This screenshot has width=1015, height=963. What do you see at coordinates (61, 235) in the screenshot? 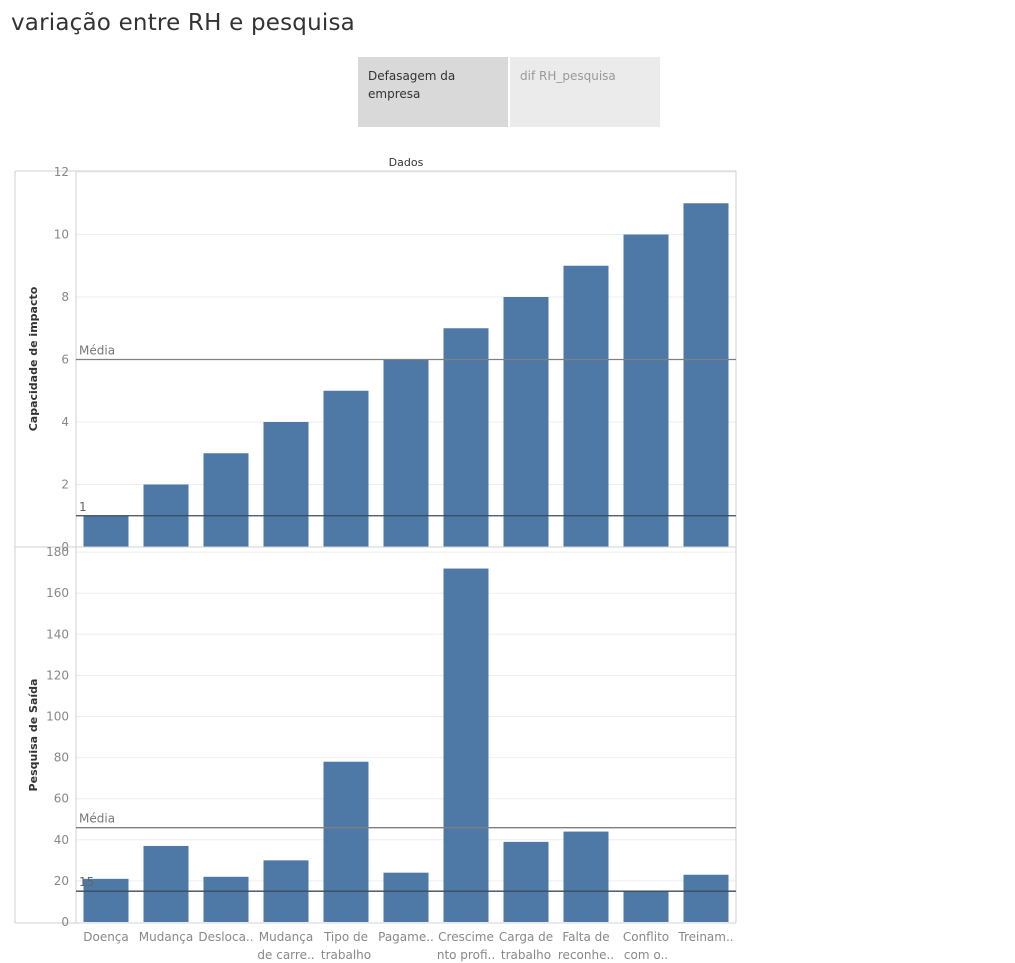
I see `y-tick-label: 10` at bounding box center [61, 235].